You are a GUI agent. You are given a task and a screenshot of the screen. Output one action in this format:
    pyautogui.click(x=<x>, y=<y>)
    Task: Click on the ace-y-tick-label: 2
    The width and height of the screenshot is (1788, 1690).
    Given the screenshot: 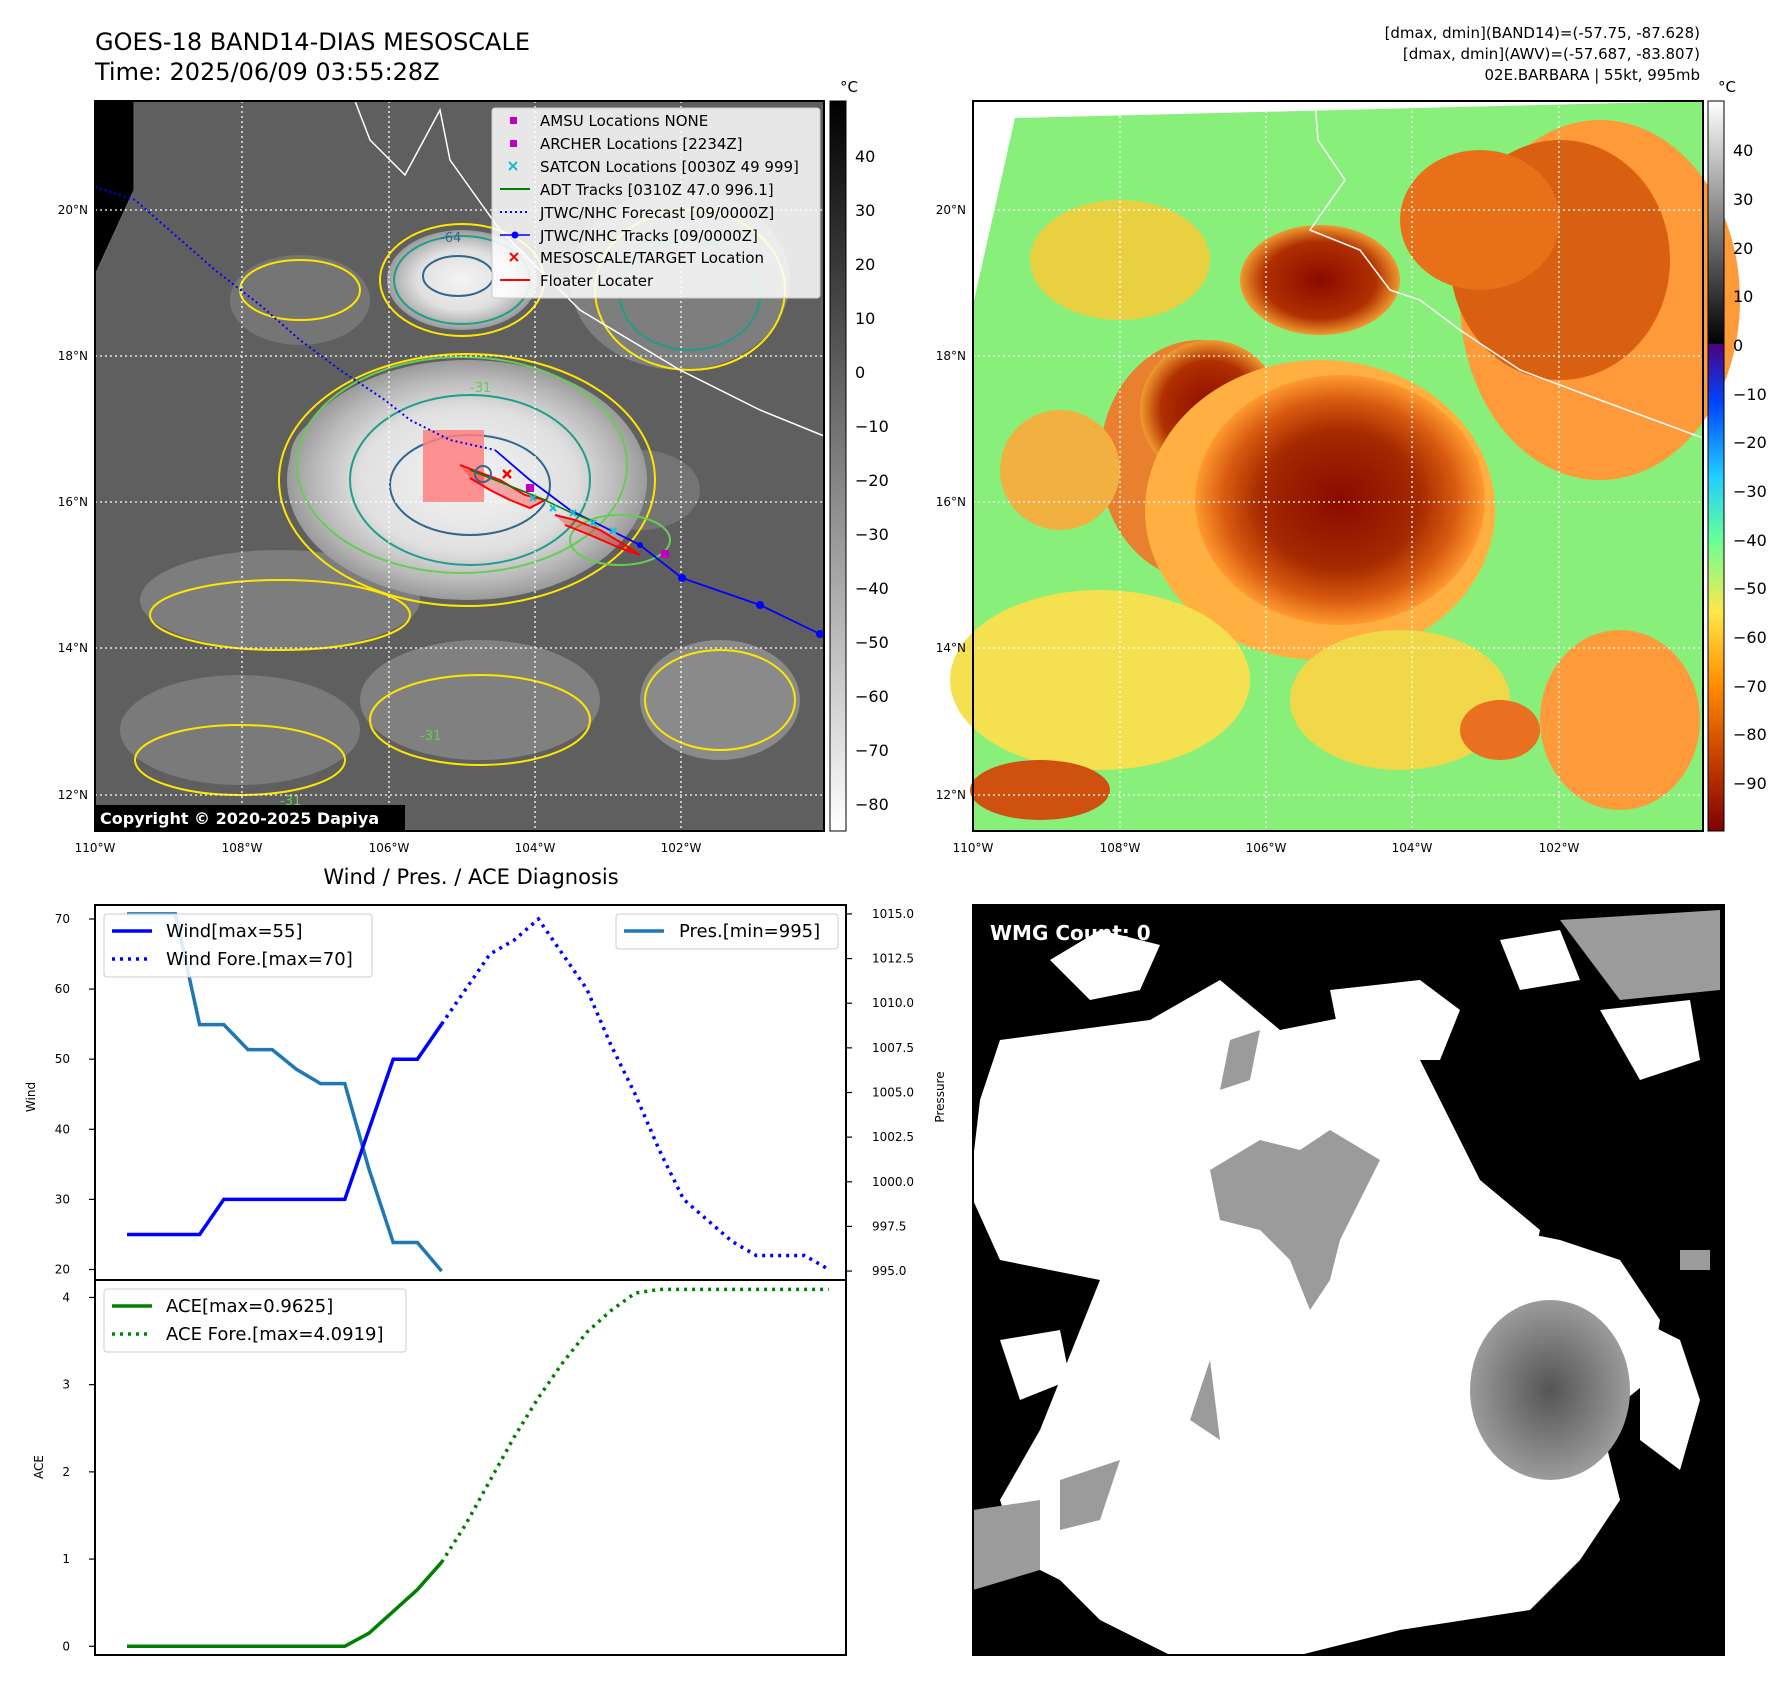 What is the action you would take?
    pyautogui.click(x=66, y=1472)
    